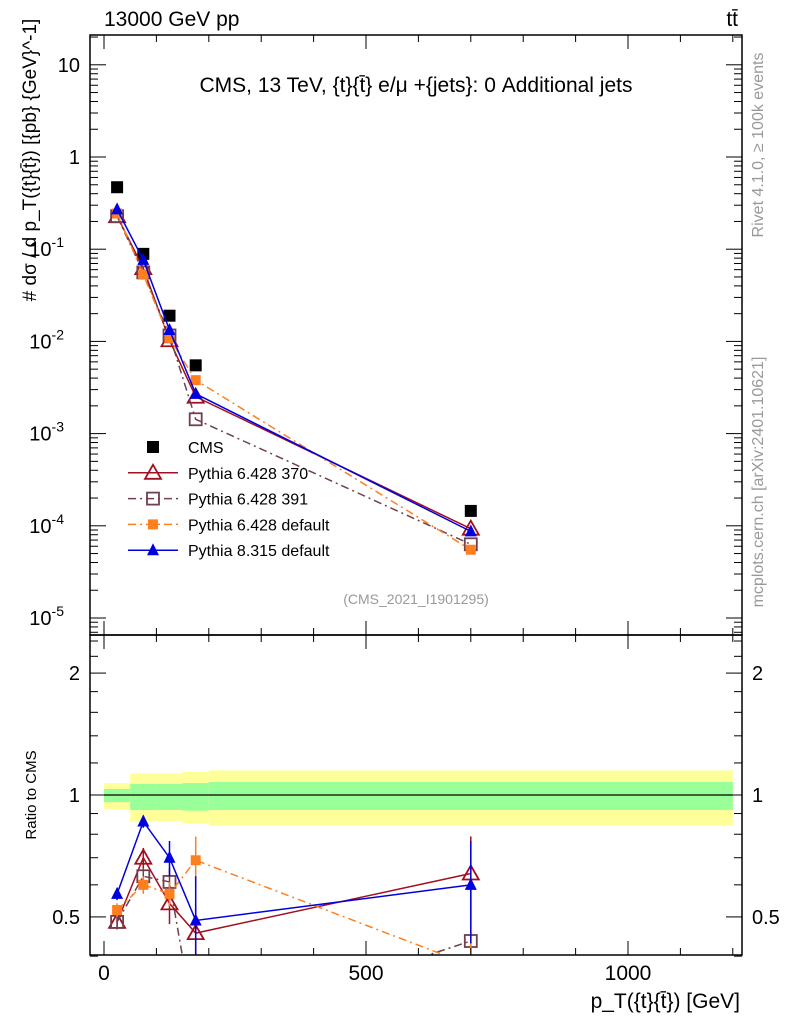 The width and height of the screenshot is (786, 1024). What do you see at coordinates (153, 524) in the screenshot?
I see `legend-marker-pythia-6-428-default` at bounding box center [153, 524].